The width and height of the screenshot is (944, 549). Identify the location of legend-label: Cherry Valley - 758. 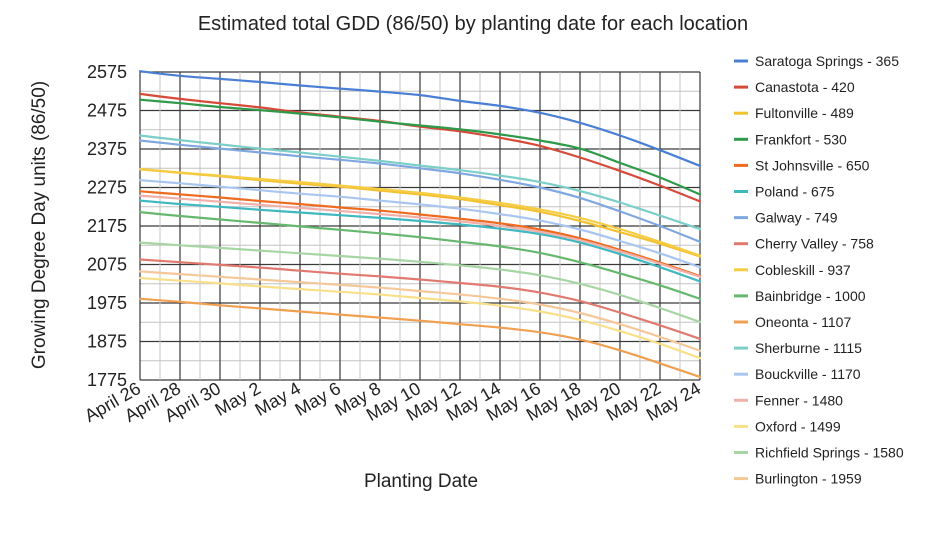
(814, 244).